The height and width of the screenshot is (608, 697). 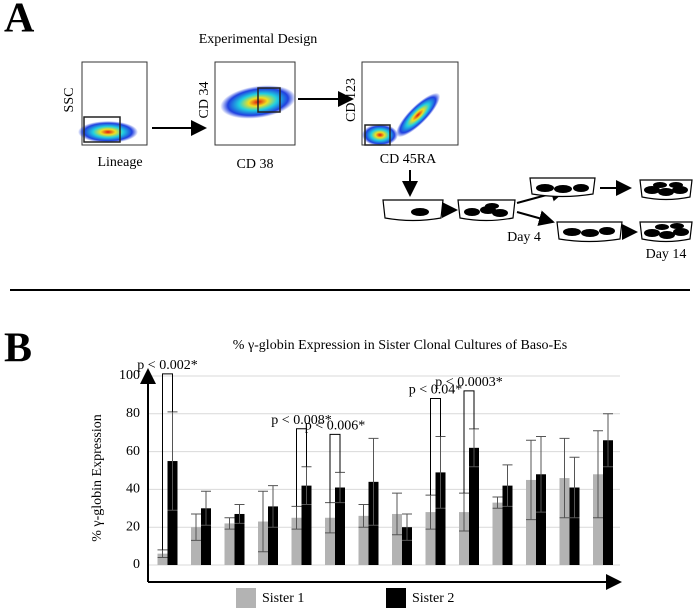 What do you see at coordinates (167, 365) in the screenshot?
I see `significance-label: p < 0.002*` at bounding box center [167, 365].